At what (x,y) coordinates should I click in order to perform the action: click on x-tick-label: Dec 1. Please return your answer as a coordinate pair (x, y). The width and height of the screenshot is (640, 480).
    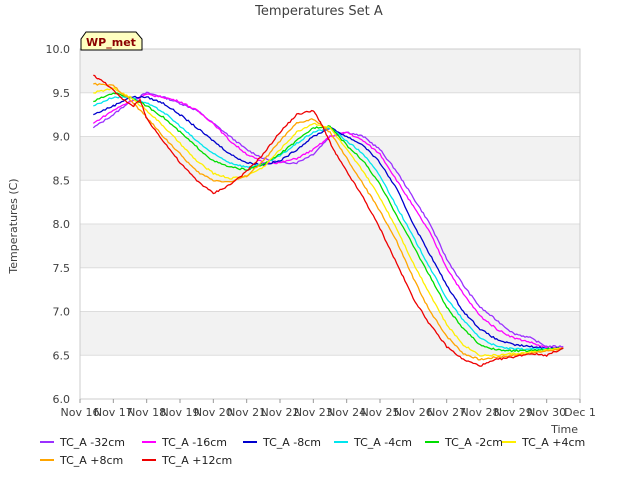
    Looking at the image, I should click on (580, 412).